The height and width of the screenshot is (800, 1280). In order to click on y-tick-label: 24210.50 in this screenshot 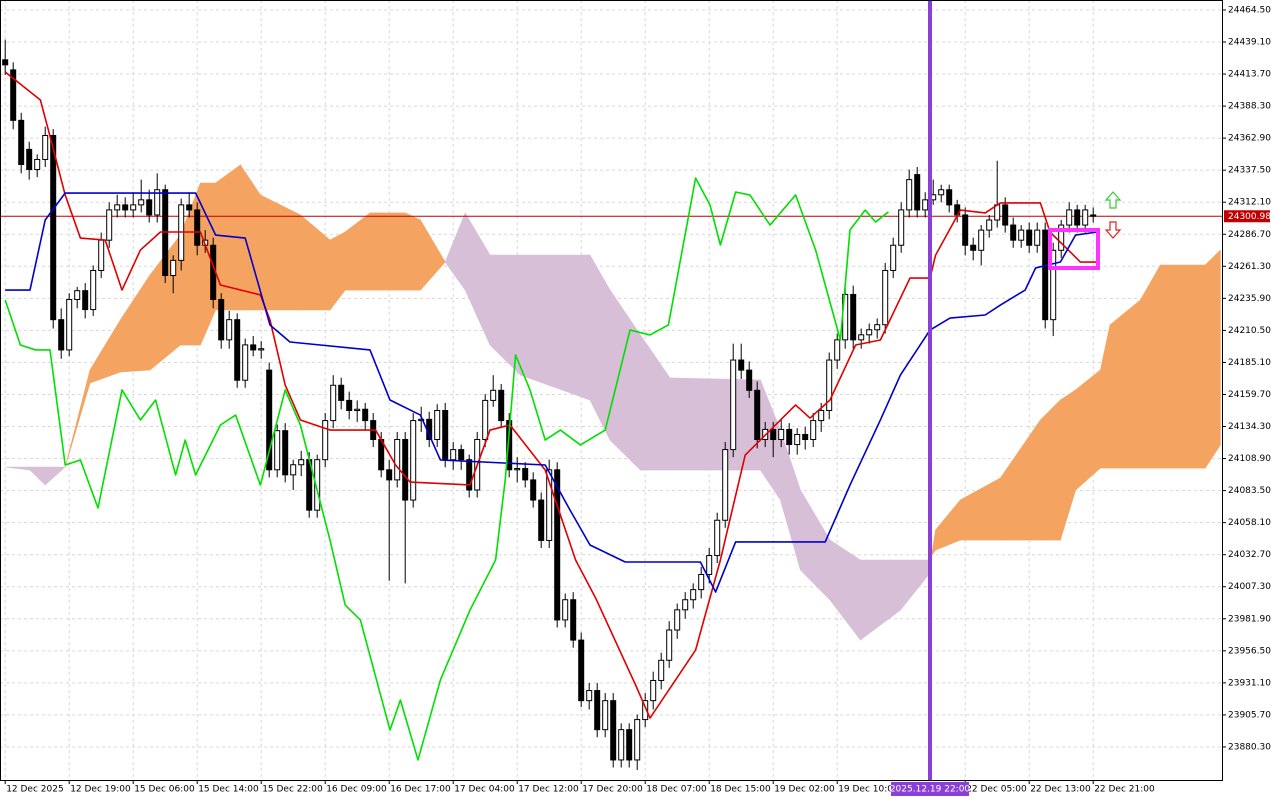, I will do `click(1249, 331)`.